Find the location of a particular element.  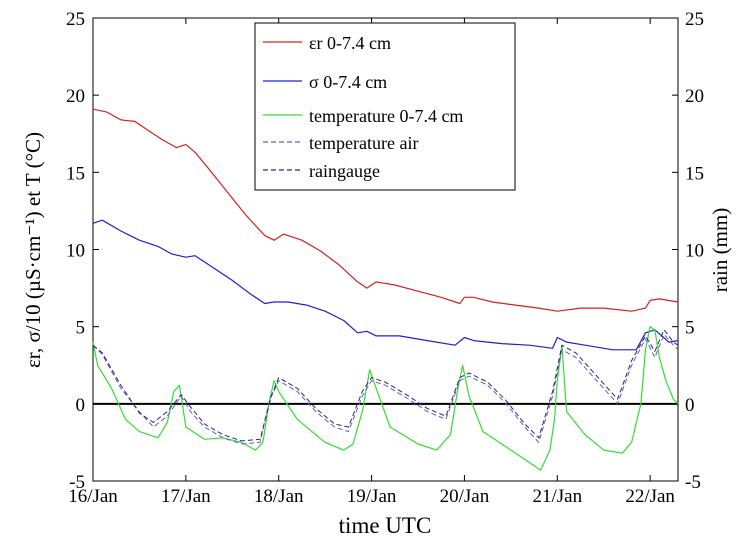

y-tick-label-left: -5 is located at coordinates (77, 482).